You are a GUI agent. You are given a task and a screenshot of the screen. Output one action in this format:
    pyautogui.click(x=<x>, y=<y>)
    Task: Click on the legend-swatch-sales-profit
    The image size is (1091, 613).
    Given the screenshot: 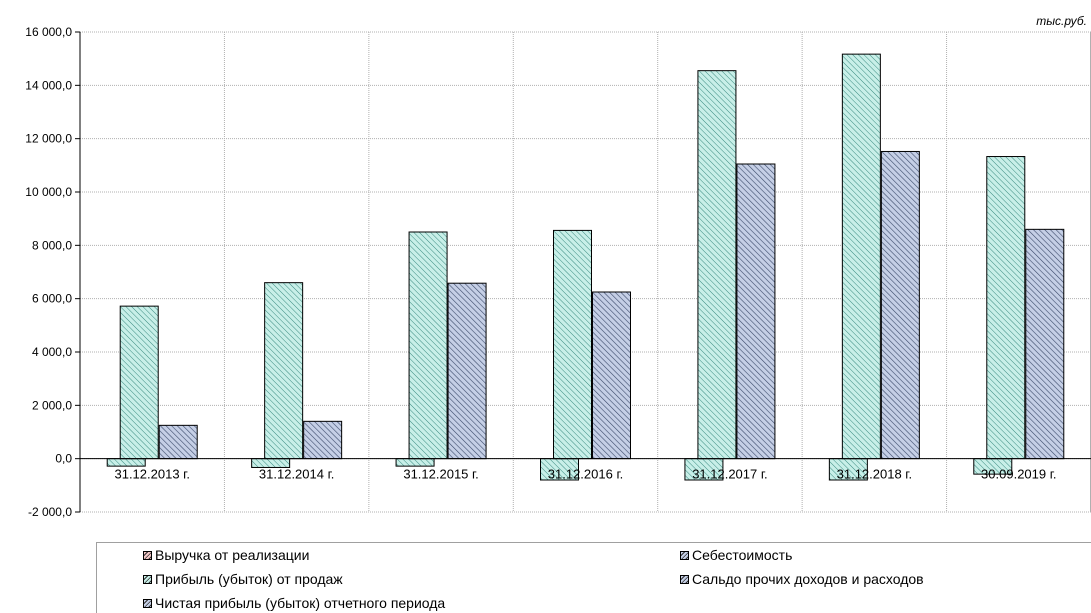 What is the action you would take?
    pyautogui.click(x=147, y=579)
    